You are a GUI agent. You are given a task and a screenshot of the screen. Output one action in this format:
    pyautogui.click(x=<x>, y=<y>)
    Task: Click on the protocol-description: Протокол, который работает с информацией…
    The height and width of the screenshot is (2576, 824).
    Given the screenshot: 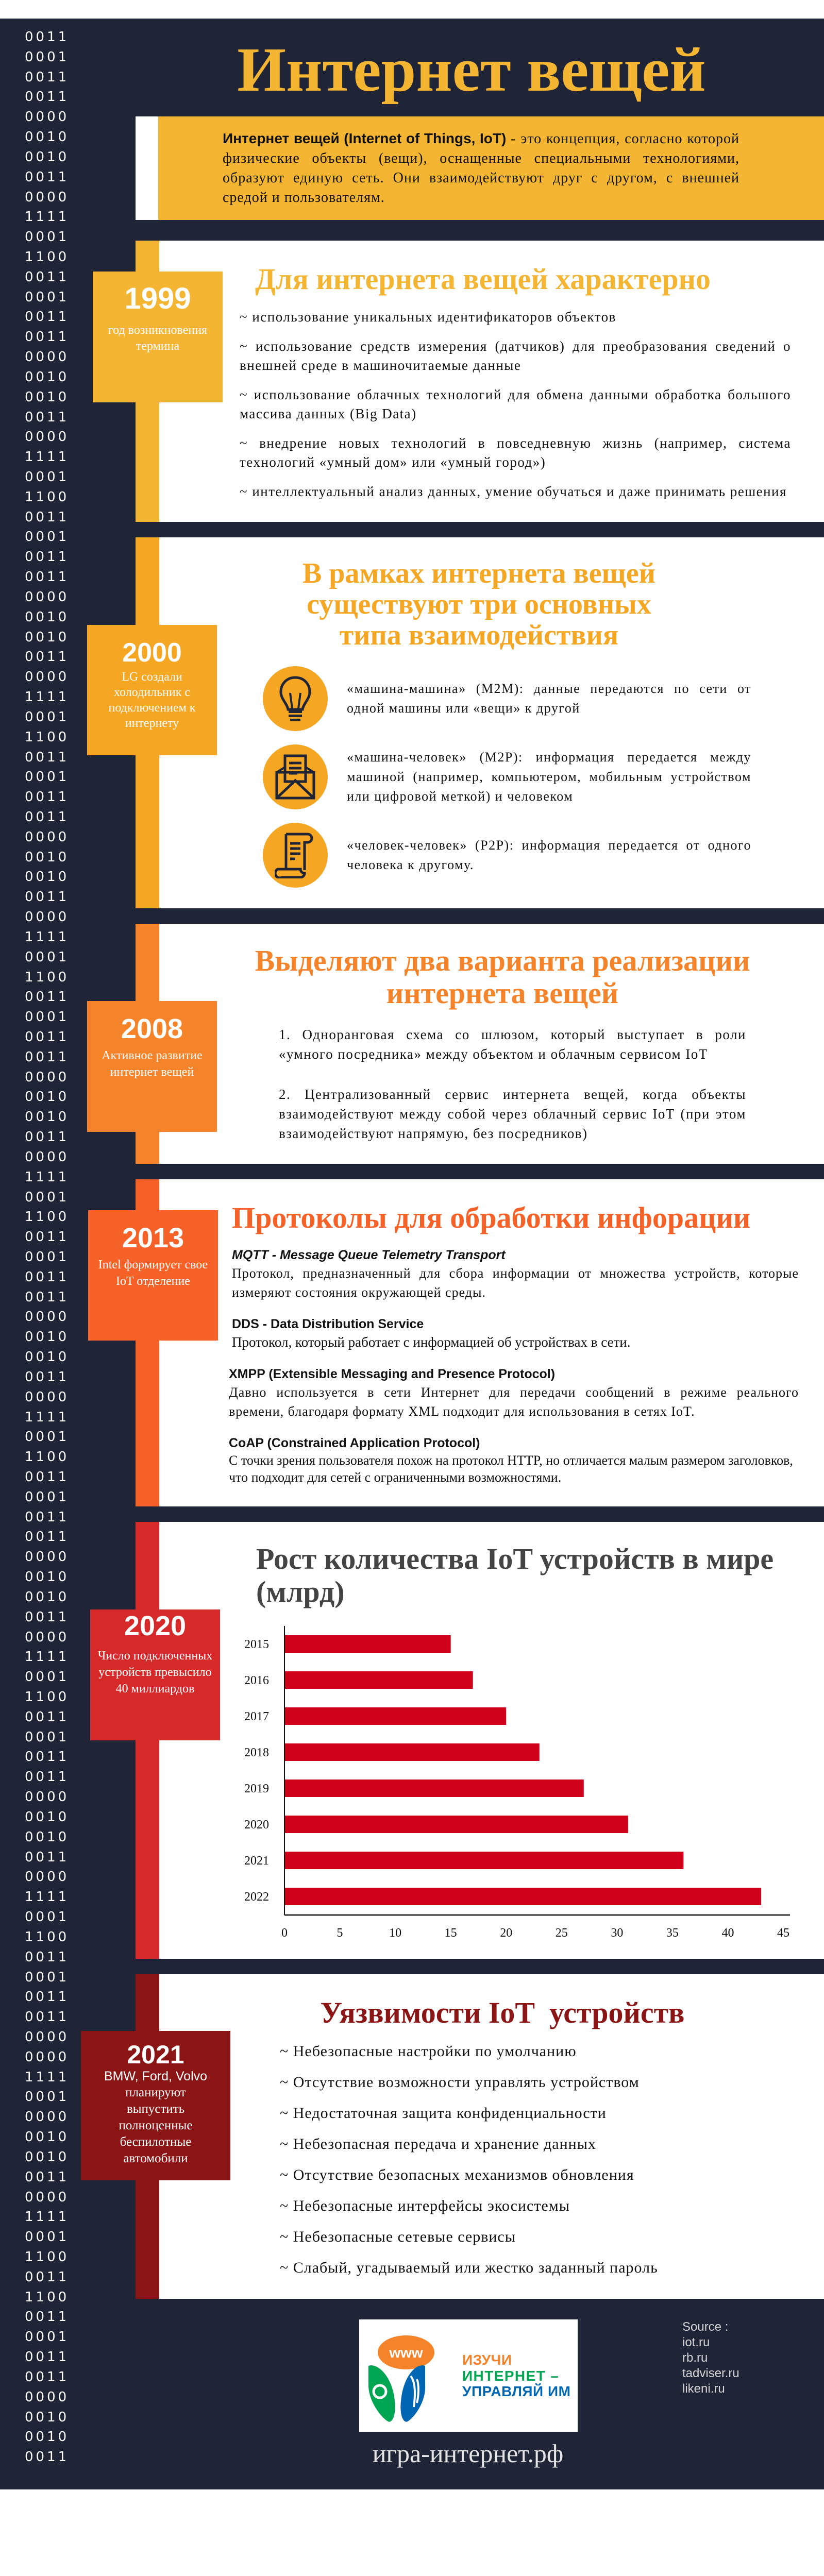 What is the action you would take?
    pyautogui.click(x=431, y=1342)
    